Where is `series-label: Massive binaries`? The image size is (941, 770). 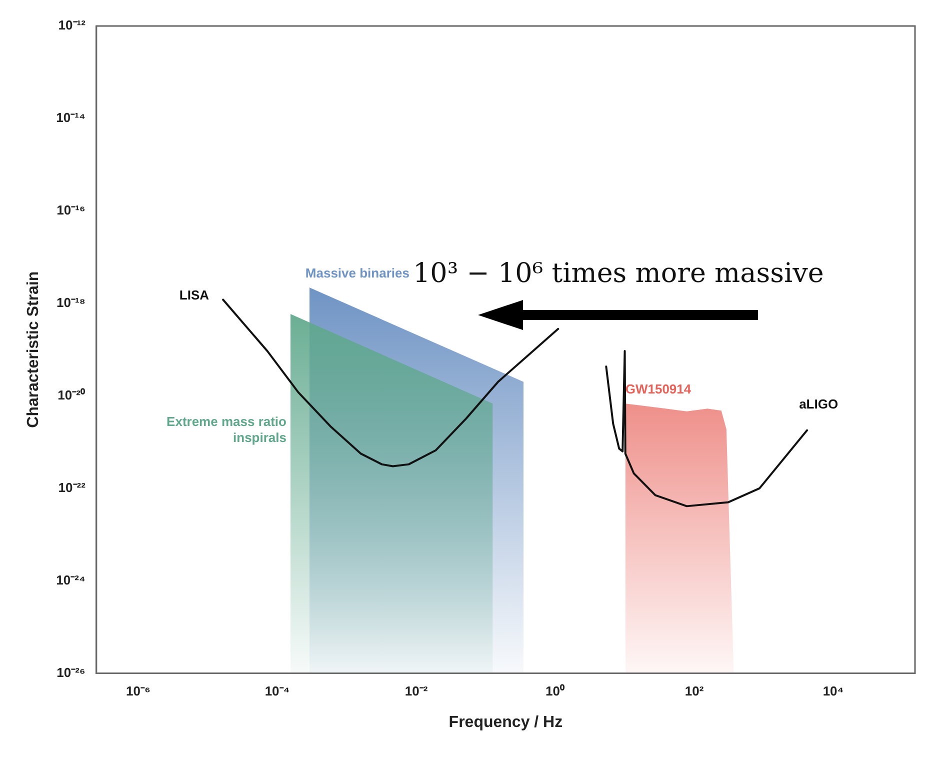 series-label: Massive binaries is located at coordinates (357, 273).